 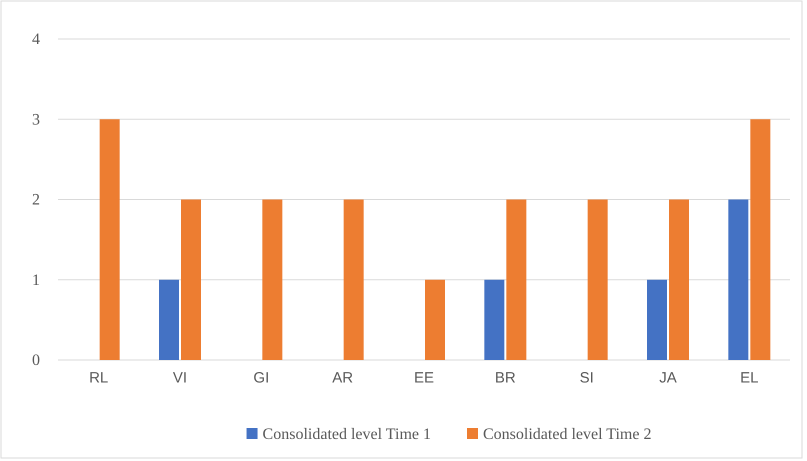 I want to click on y-tick-label: 0, so click(x=36, y=361).